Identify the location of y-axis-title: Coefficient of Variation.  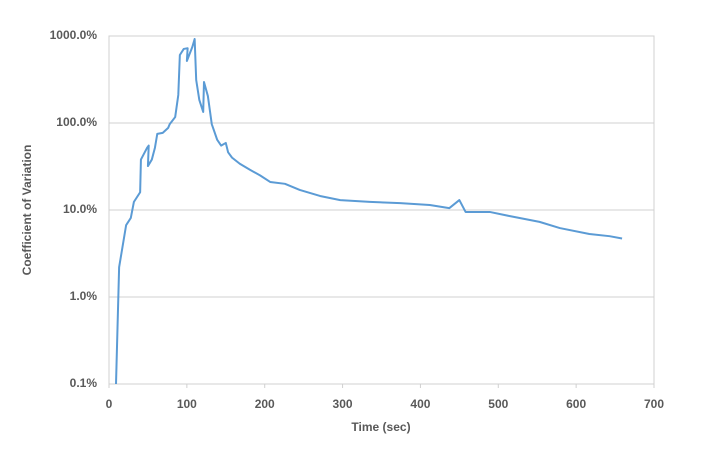
(27, 210).